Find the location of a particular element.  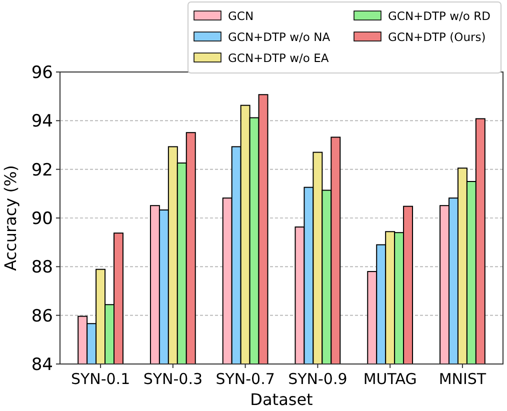

x-tick-label: SYN-0.1 is located at coordinates (100, 379).